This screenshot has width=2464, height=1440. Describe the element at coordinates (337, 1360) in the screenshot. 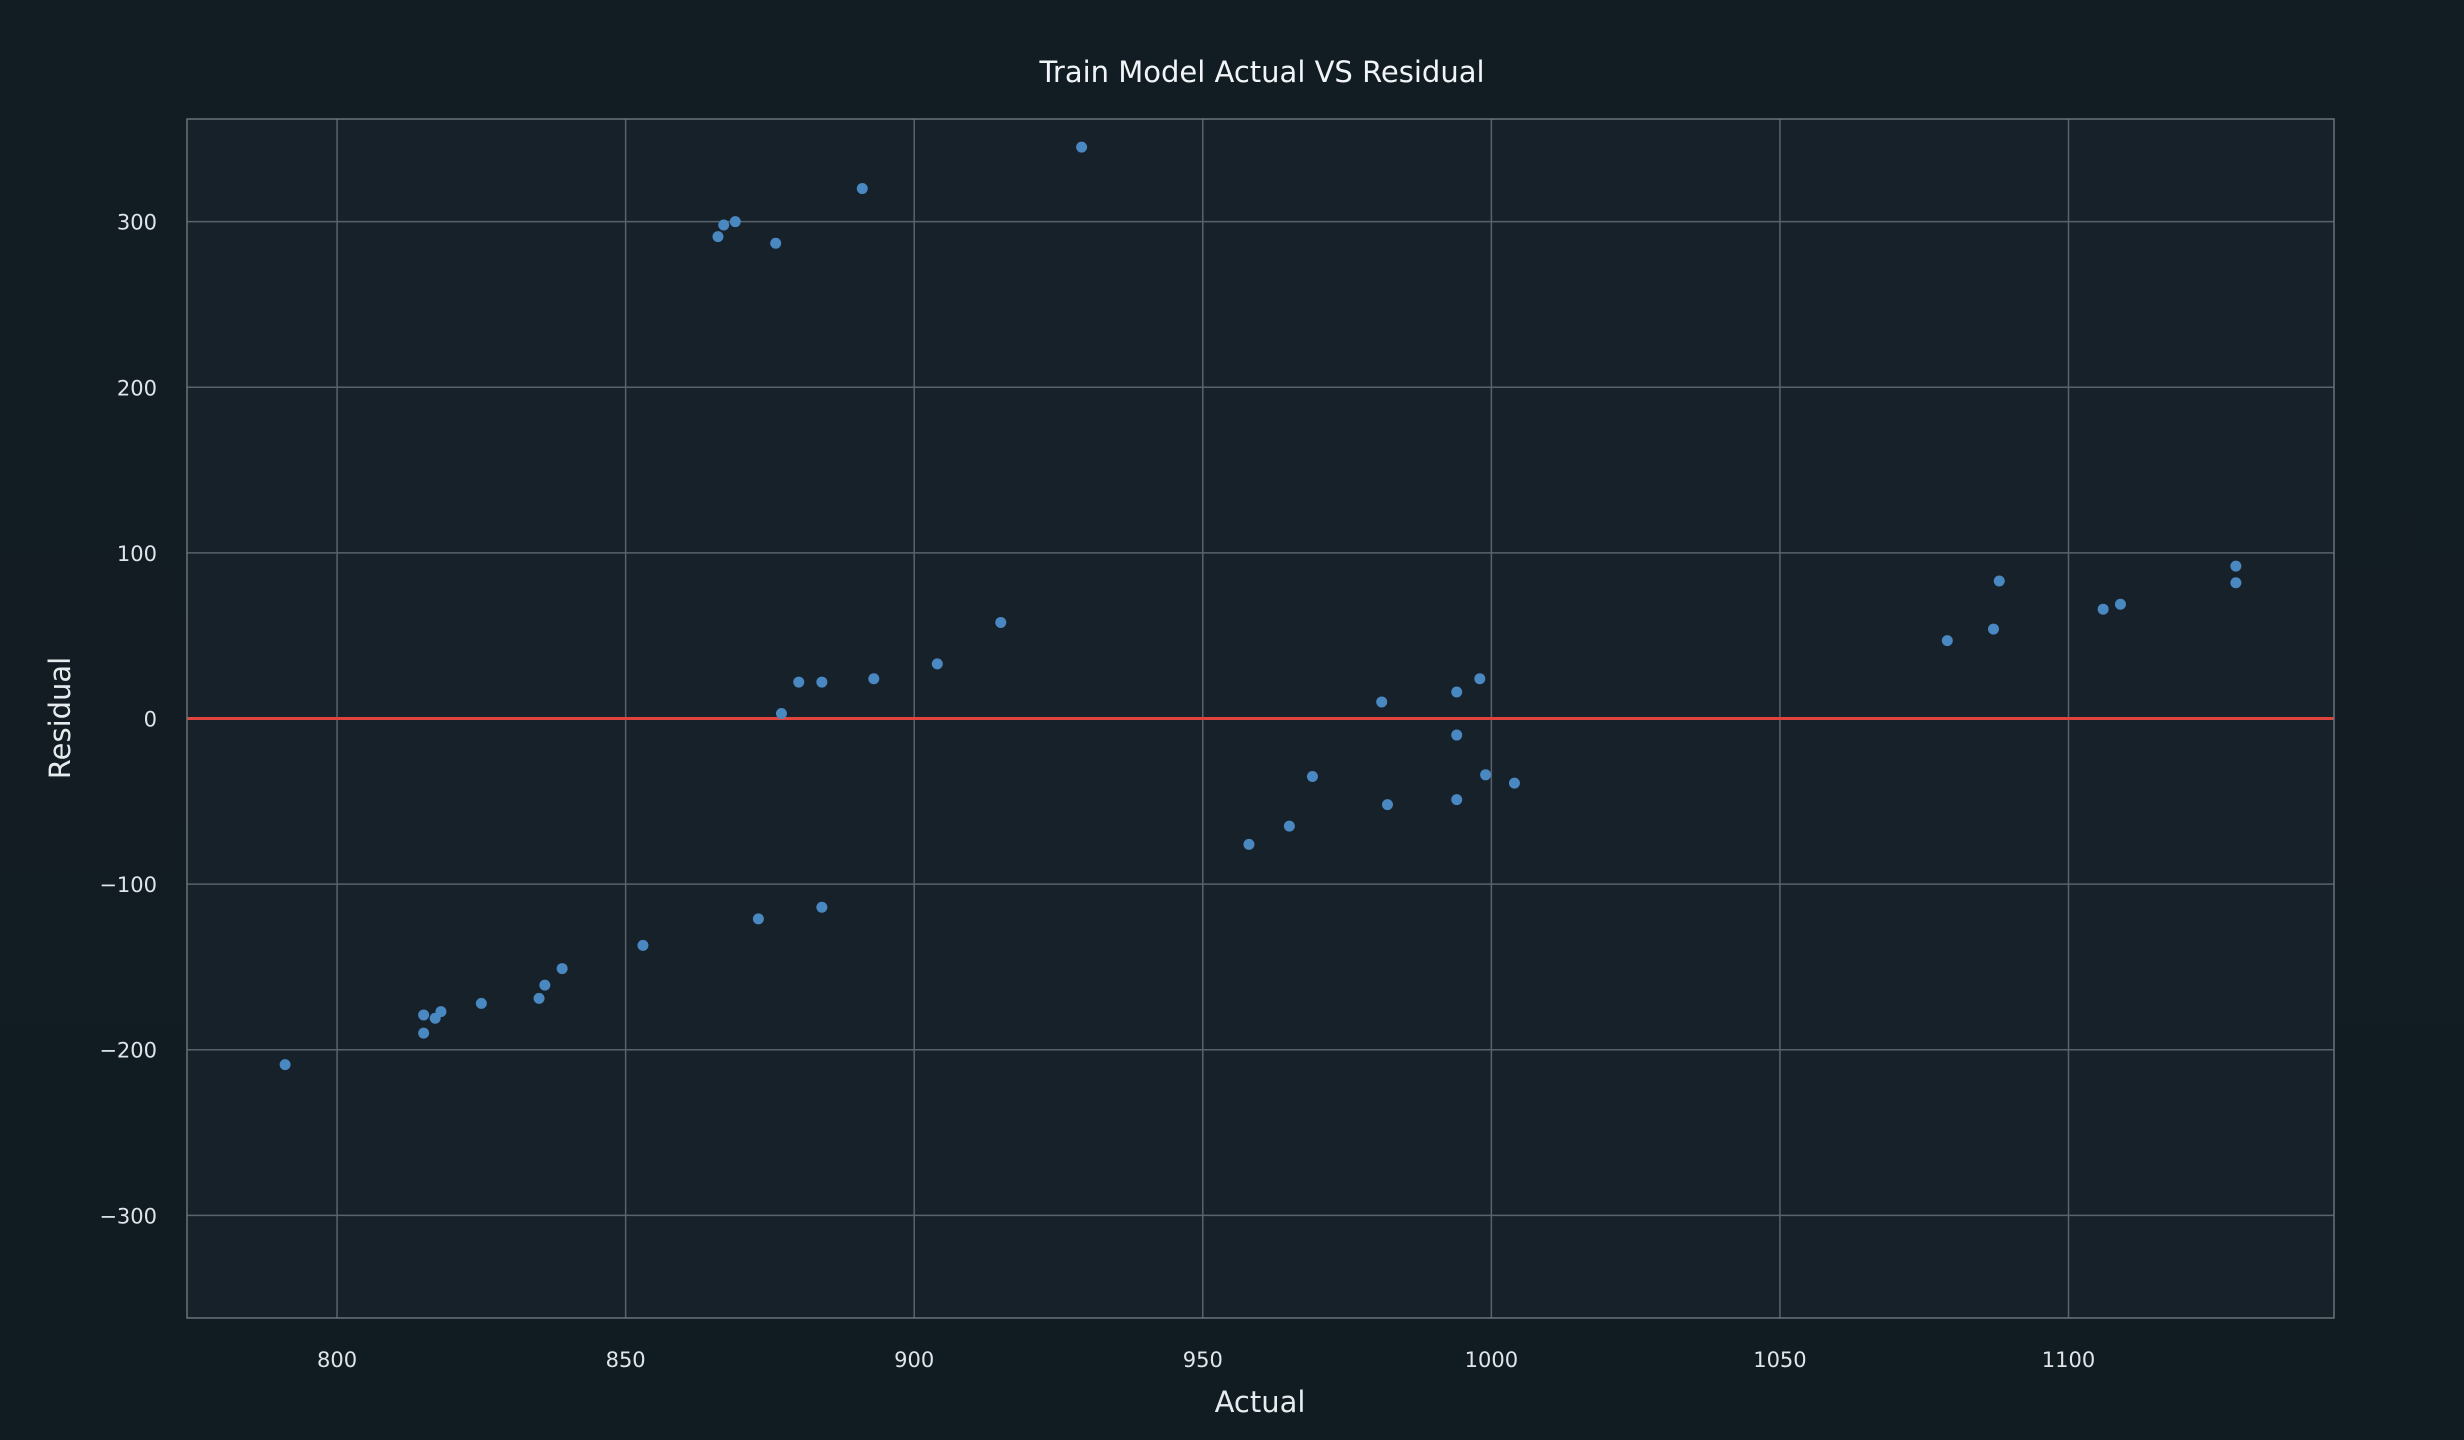

I see `x-tick-label: 800` at that location.